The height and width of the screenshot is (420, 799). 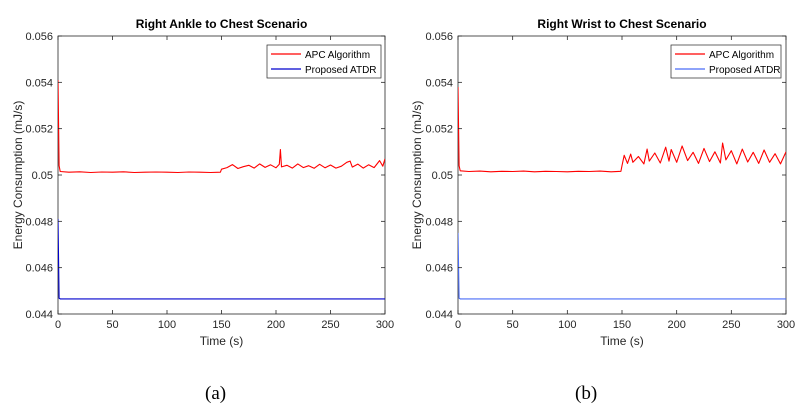 I want to click on x-tick-label-b-2: 100, so click(x=567, y=325).